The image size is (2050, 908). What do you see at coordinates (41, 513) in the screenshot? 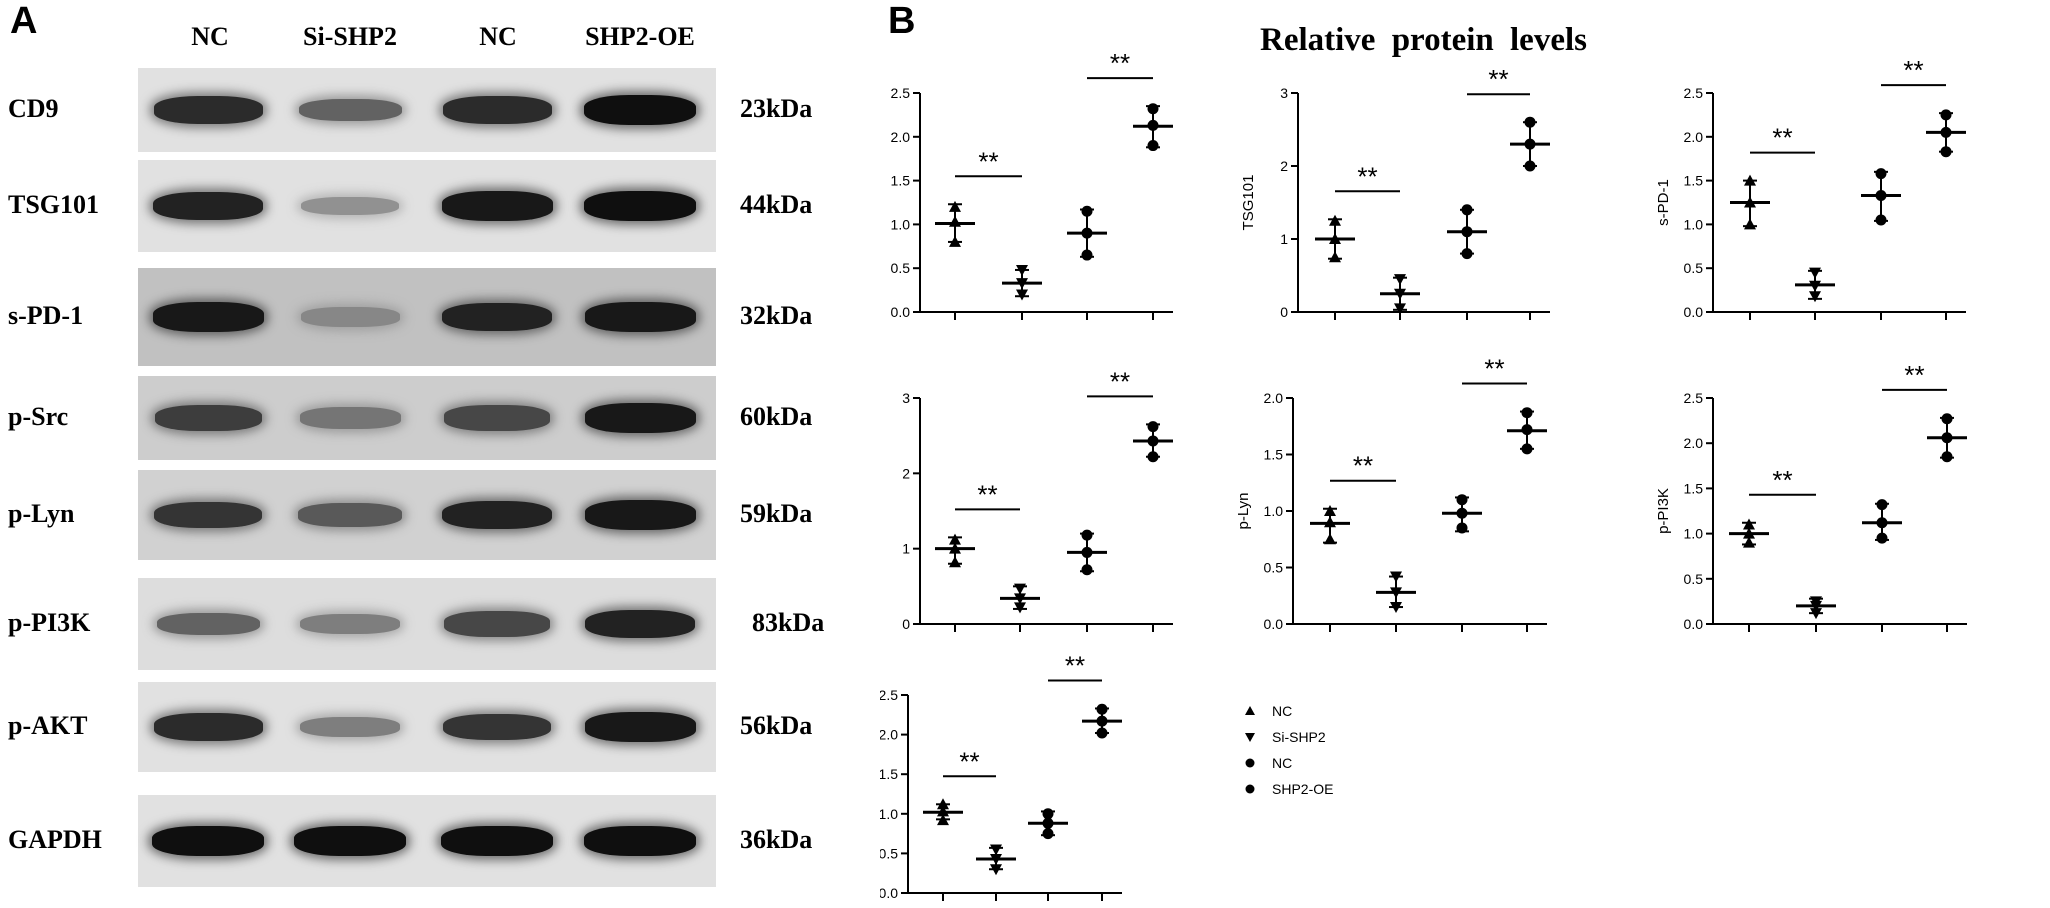
I see `blot-protein-label: p-Lyn` at bounding box center [41, 513].